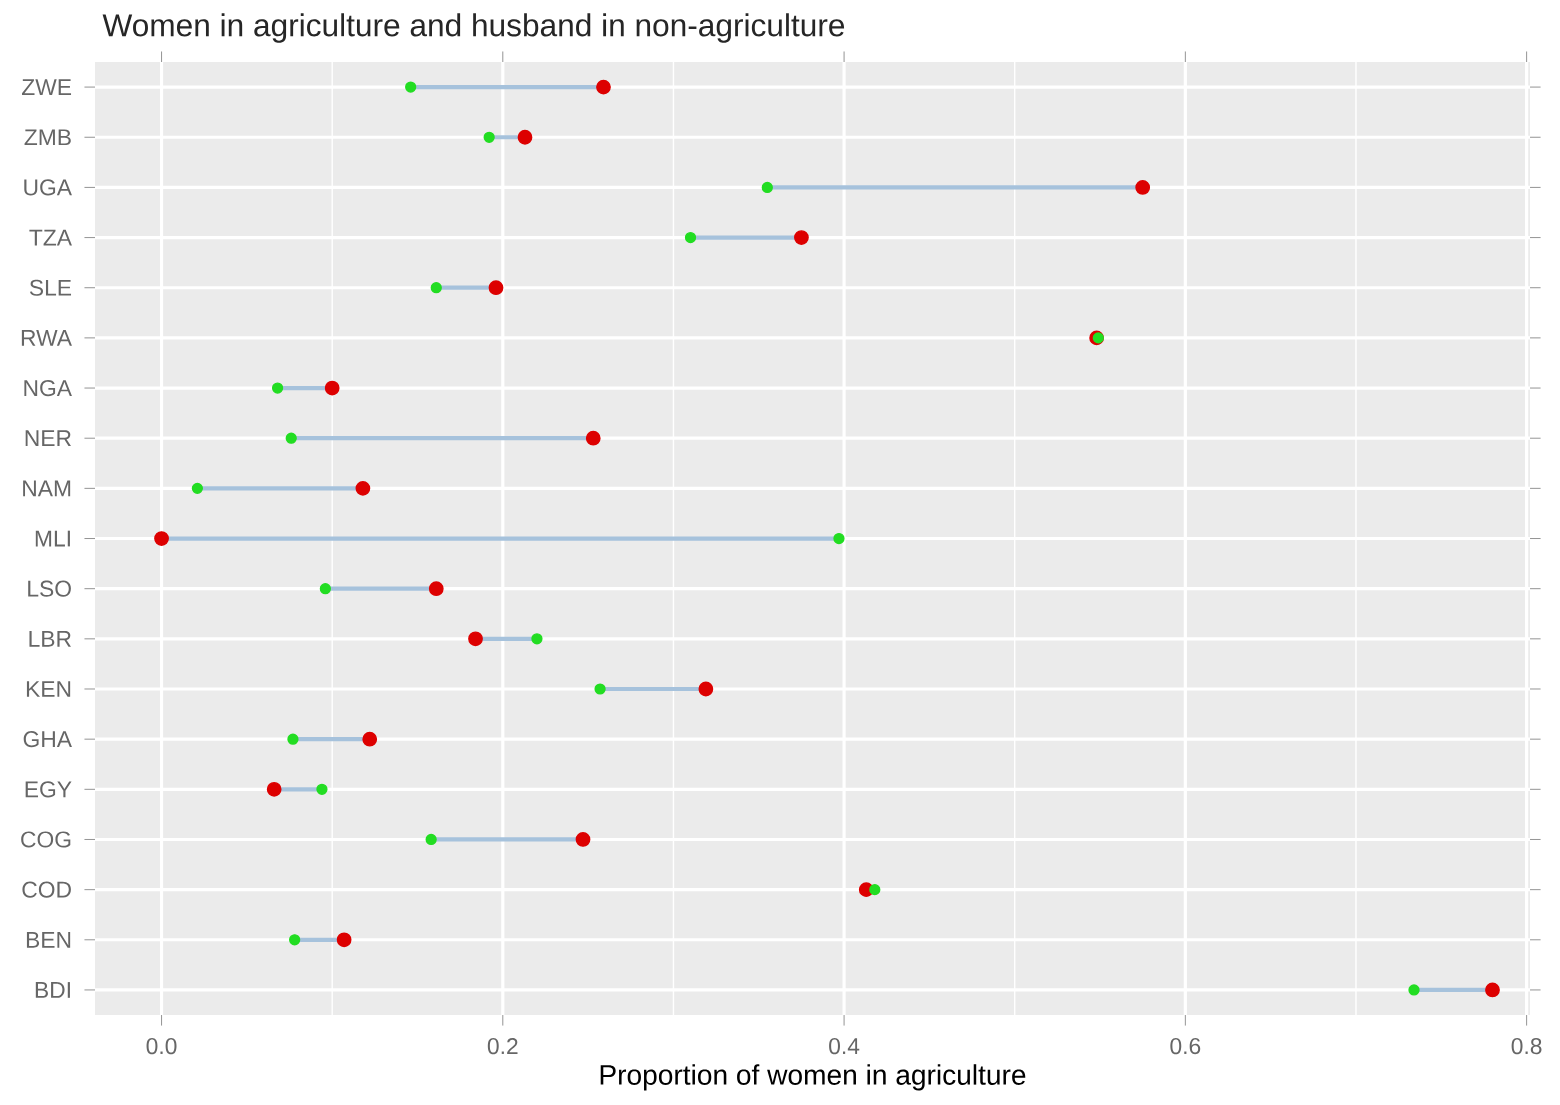 The image size is (1560, 1105). Describe the element at coordinates (48, 438) in the screenshot. I see `y-tick-label: NER` at that location.